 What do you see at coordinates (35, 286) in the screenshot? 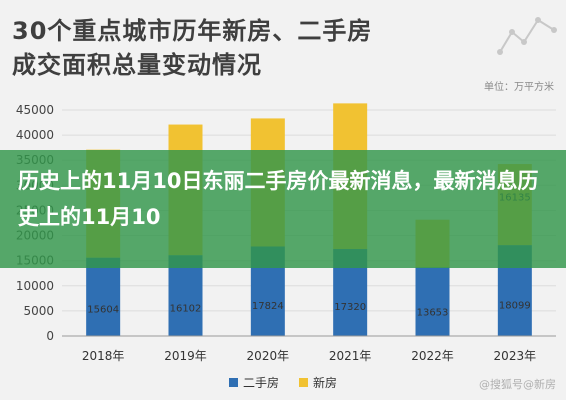
I see `y-tick-label: 10000` at bounding box center [35, 286].